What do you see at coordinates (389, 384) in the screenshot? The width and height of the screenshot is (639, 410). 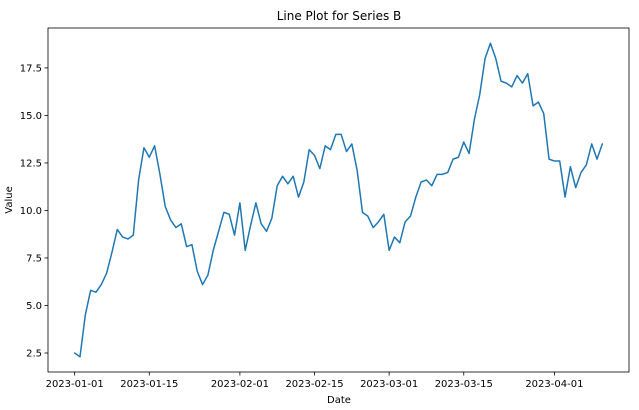 I see `x-tick-label: 2023-03-01` at bounding box center [389, 384].